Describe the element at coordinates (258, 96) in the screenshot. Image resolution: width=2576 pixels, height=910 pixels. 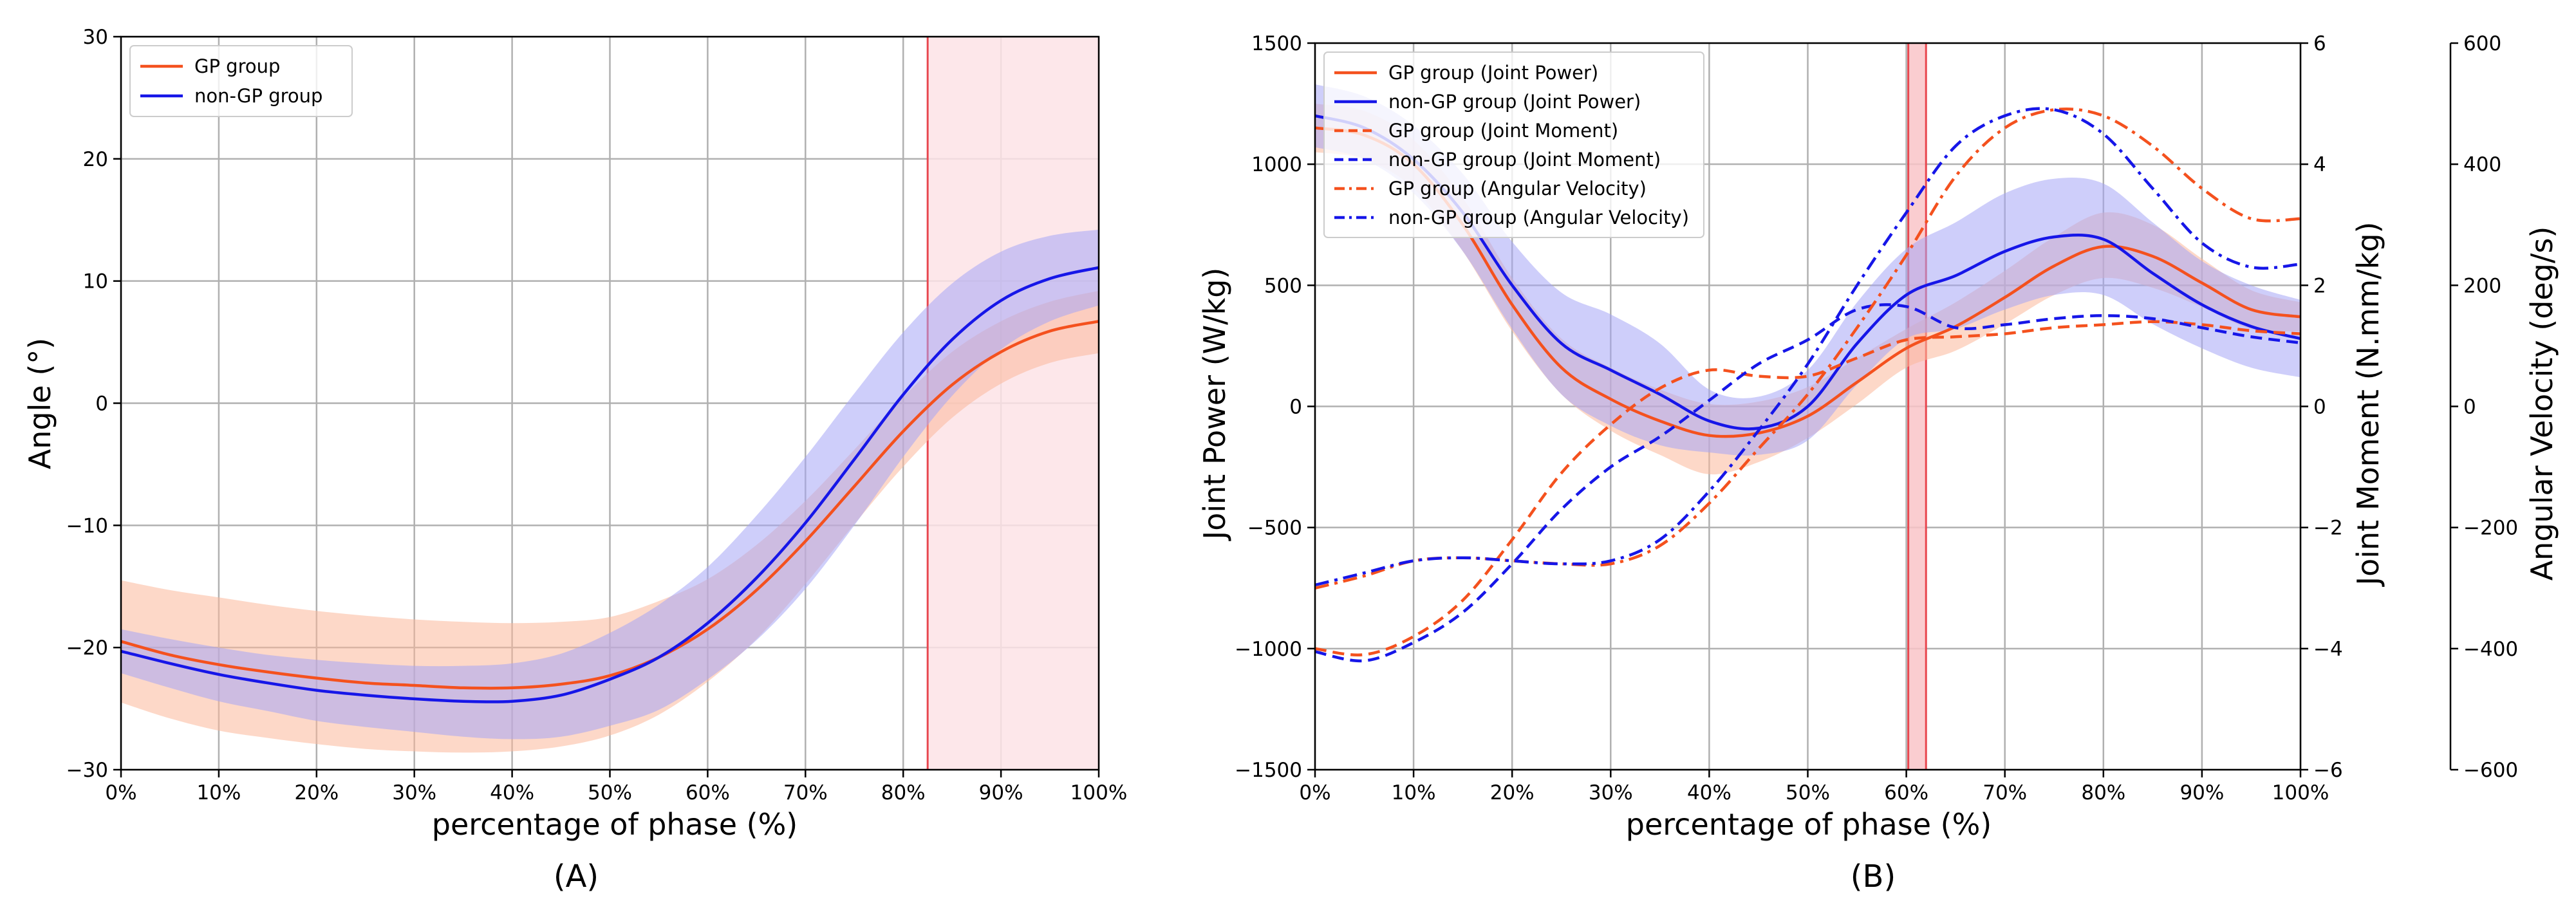
I see `panel-a-legend-label-1: non-GP group` at that location.